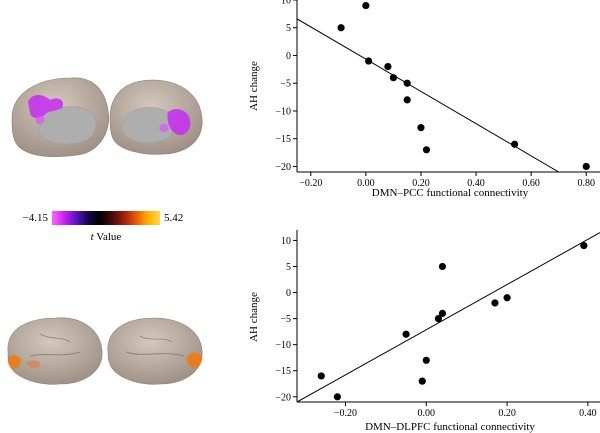 Image resolution: width=600 pixels, height=433 pixels. Describe the element at coordinates (103, 227) in the screenshot. I see `colorbar: −4.15 5.42 t Value` at that location.